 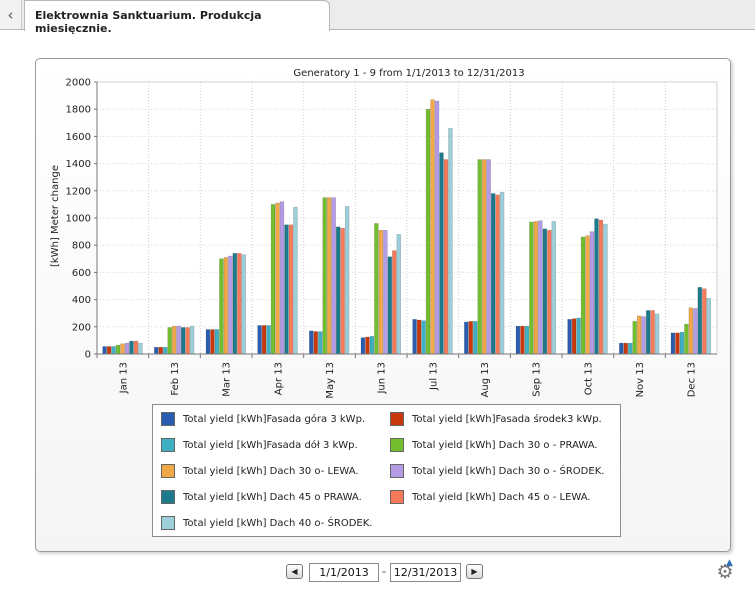 What do you see at coordinates (433, 376) in the screenshot?
I see `x-tick-label: Jul 13` at bounding box center [433, 376].